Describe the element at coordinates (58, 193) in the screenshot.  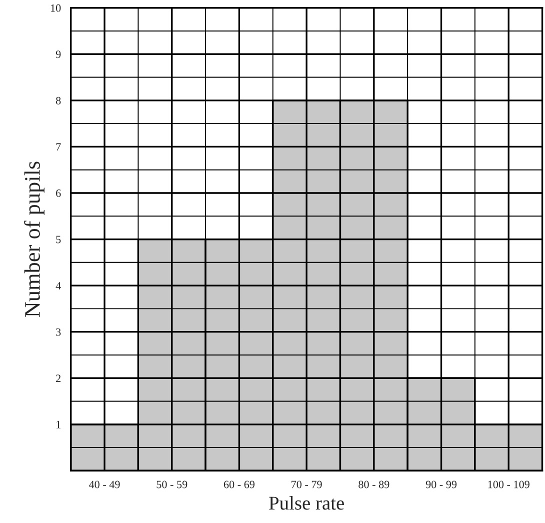
I see `y-tick-label: 6` at that location.